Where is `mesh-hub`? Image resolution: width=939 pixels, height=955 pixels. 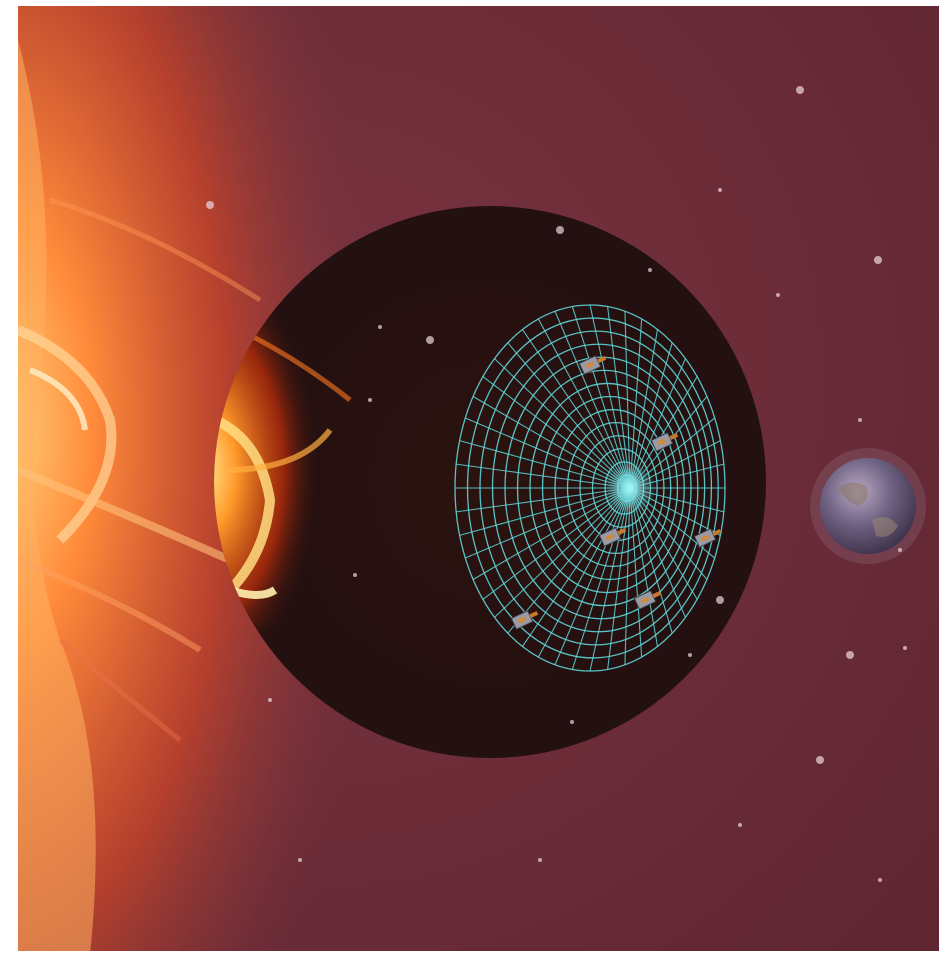 mesh-hub is located at coordinates (630, 488).